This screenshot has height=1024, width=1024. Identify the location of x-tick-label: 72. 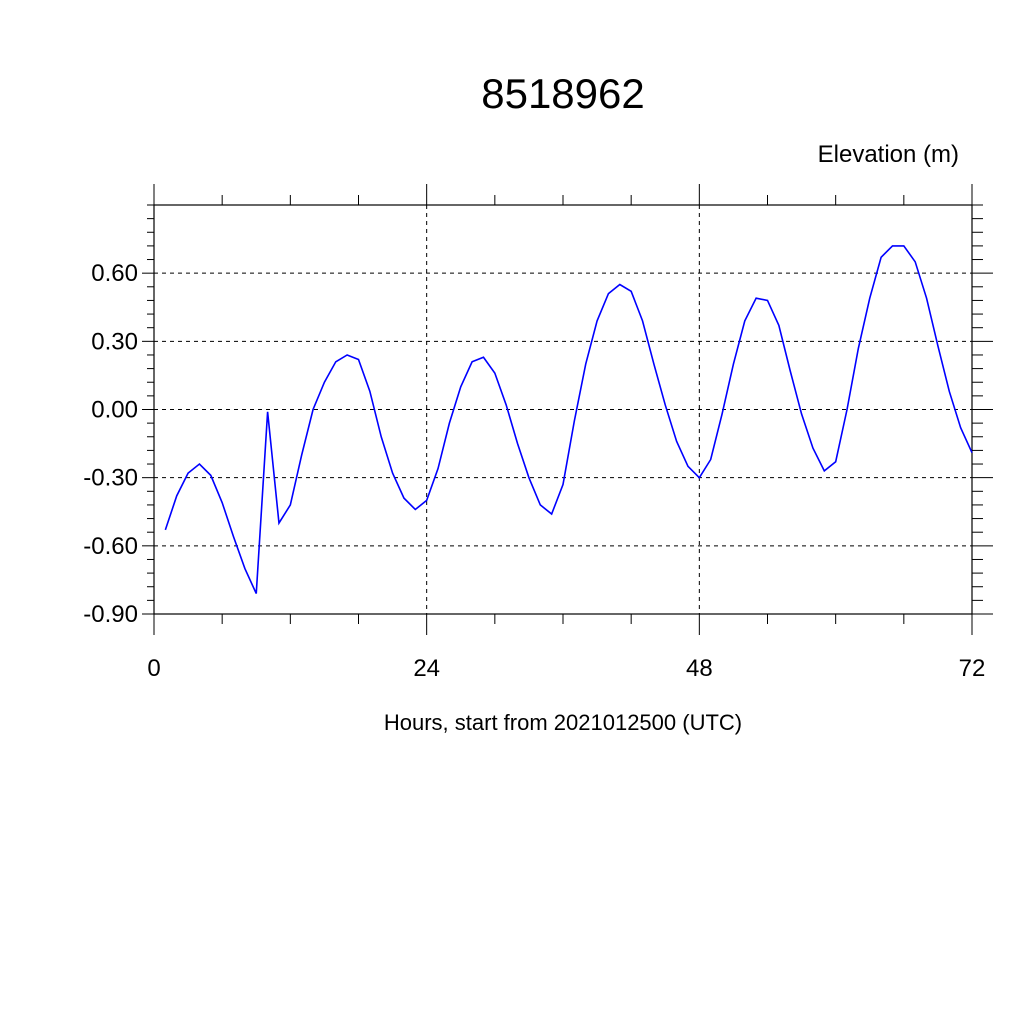
(972, 668).